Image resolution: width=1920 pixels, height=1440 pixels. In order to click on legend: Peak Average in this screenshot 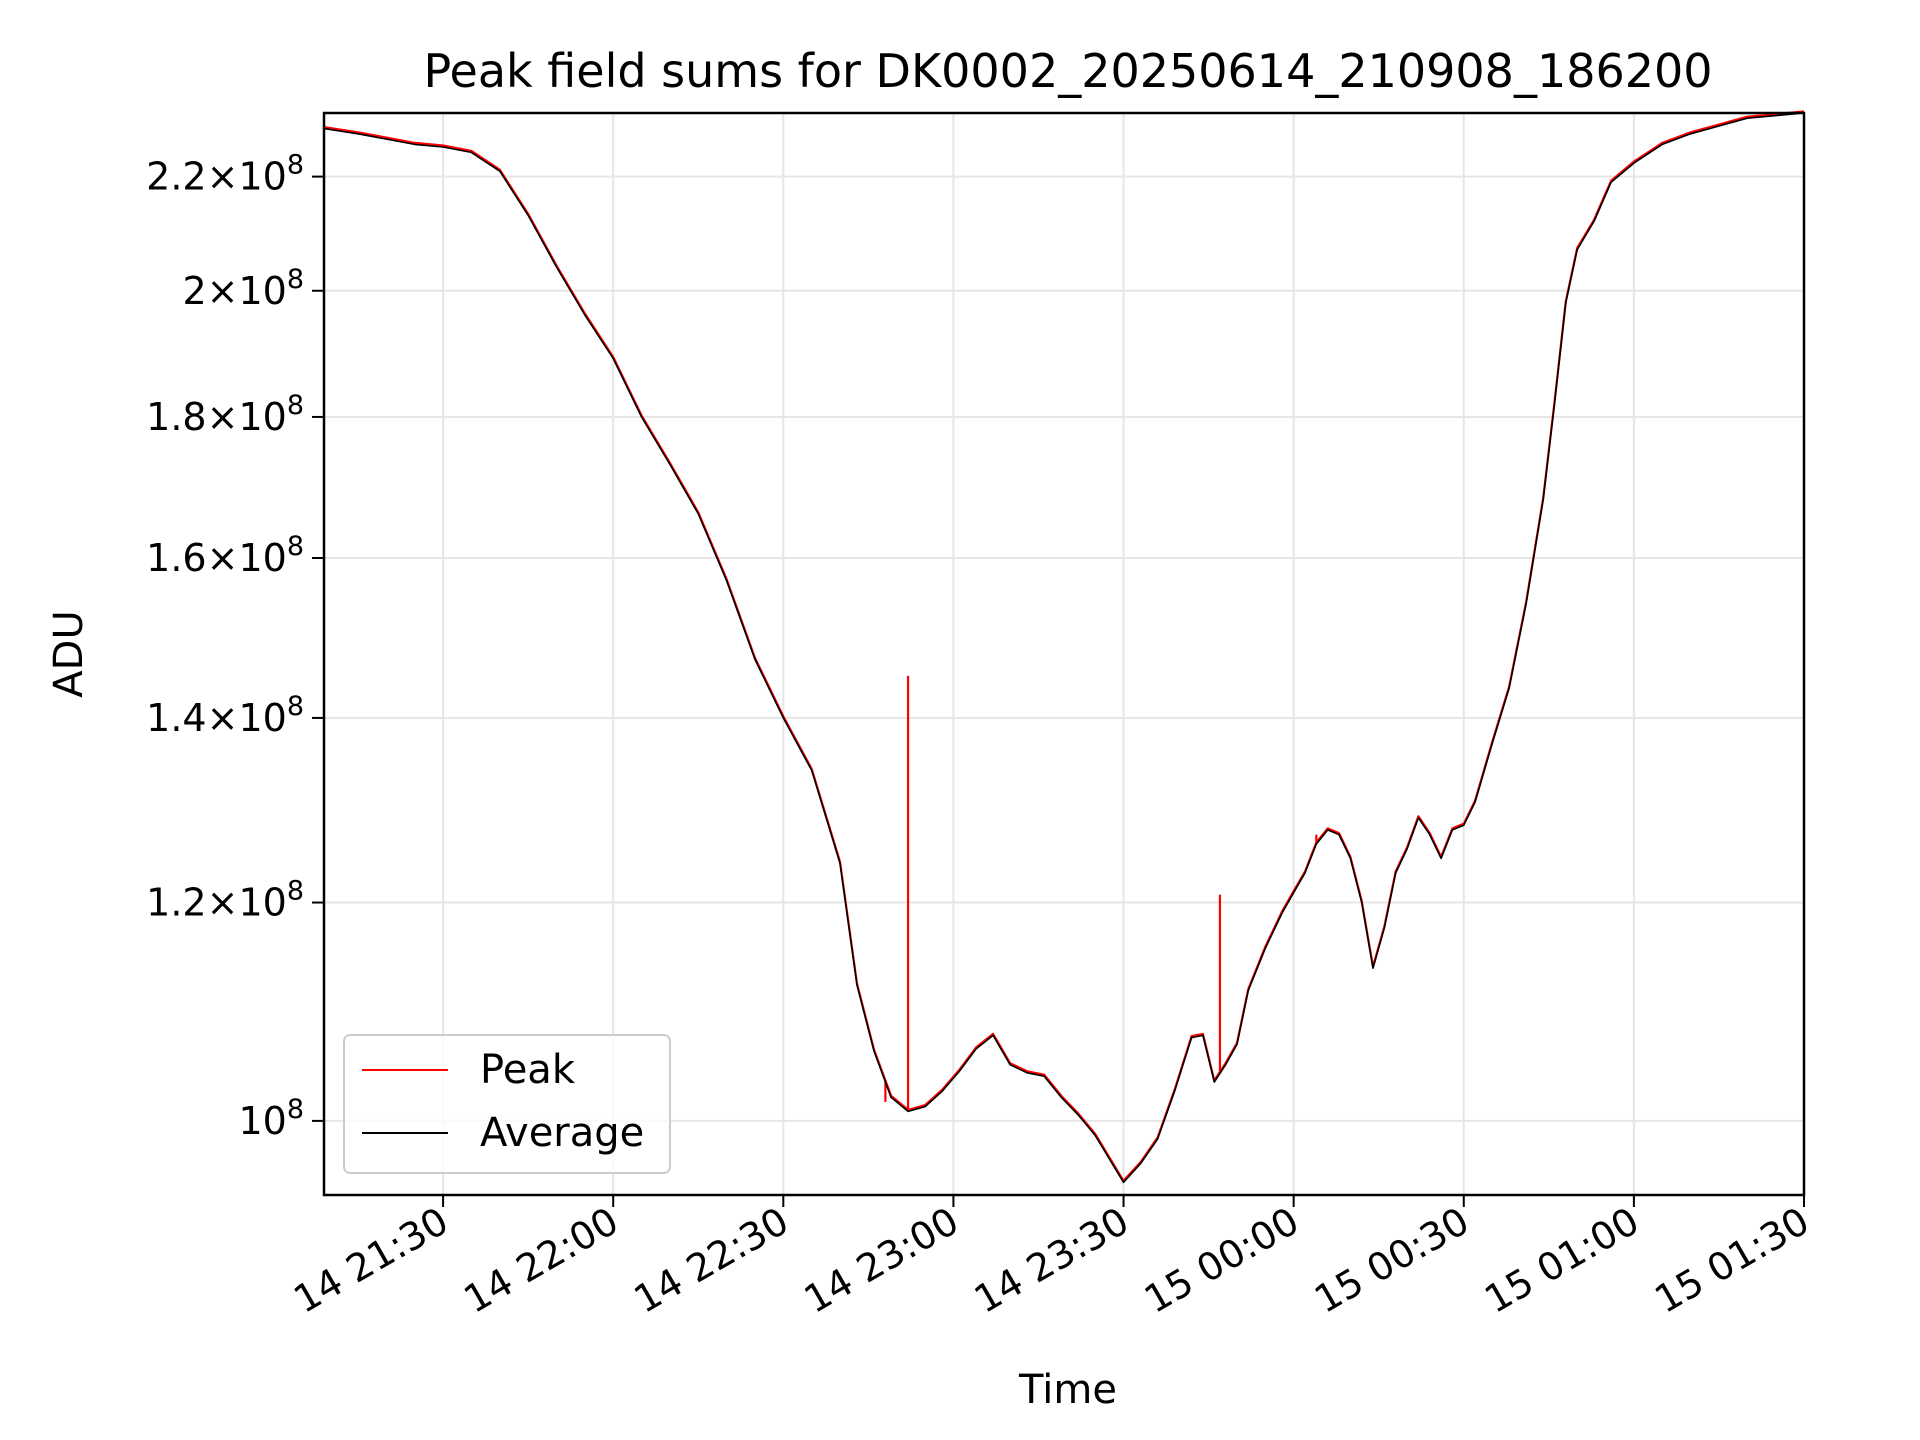, I will do `click(507, 1104)`.